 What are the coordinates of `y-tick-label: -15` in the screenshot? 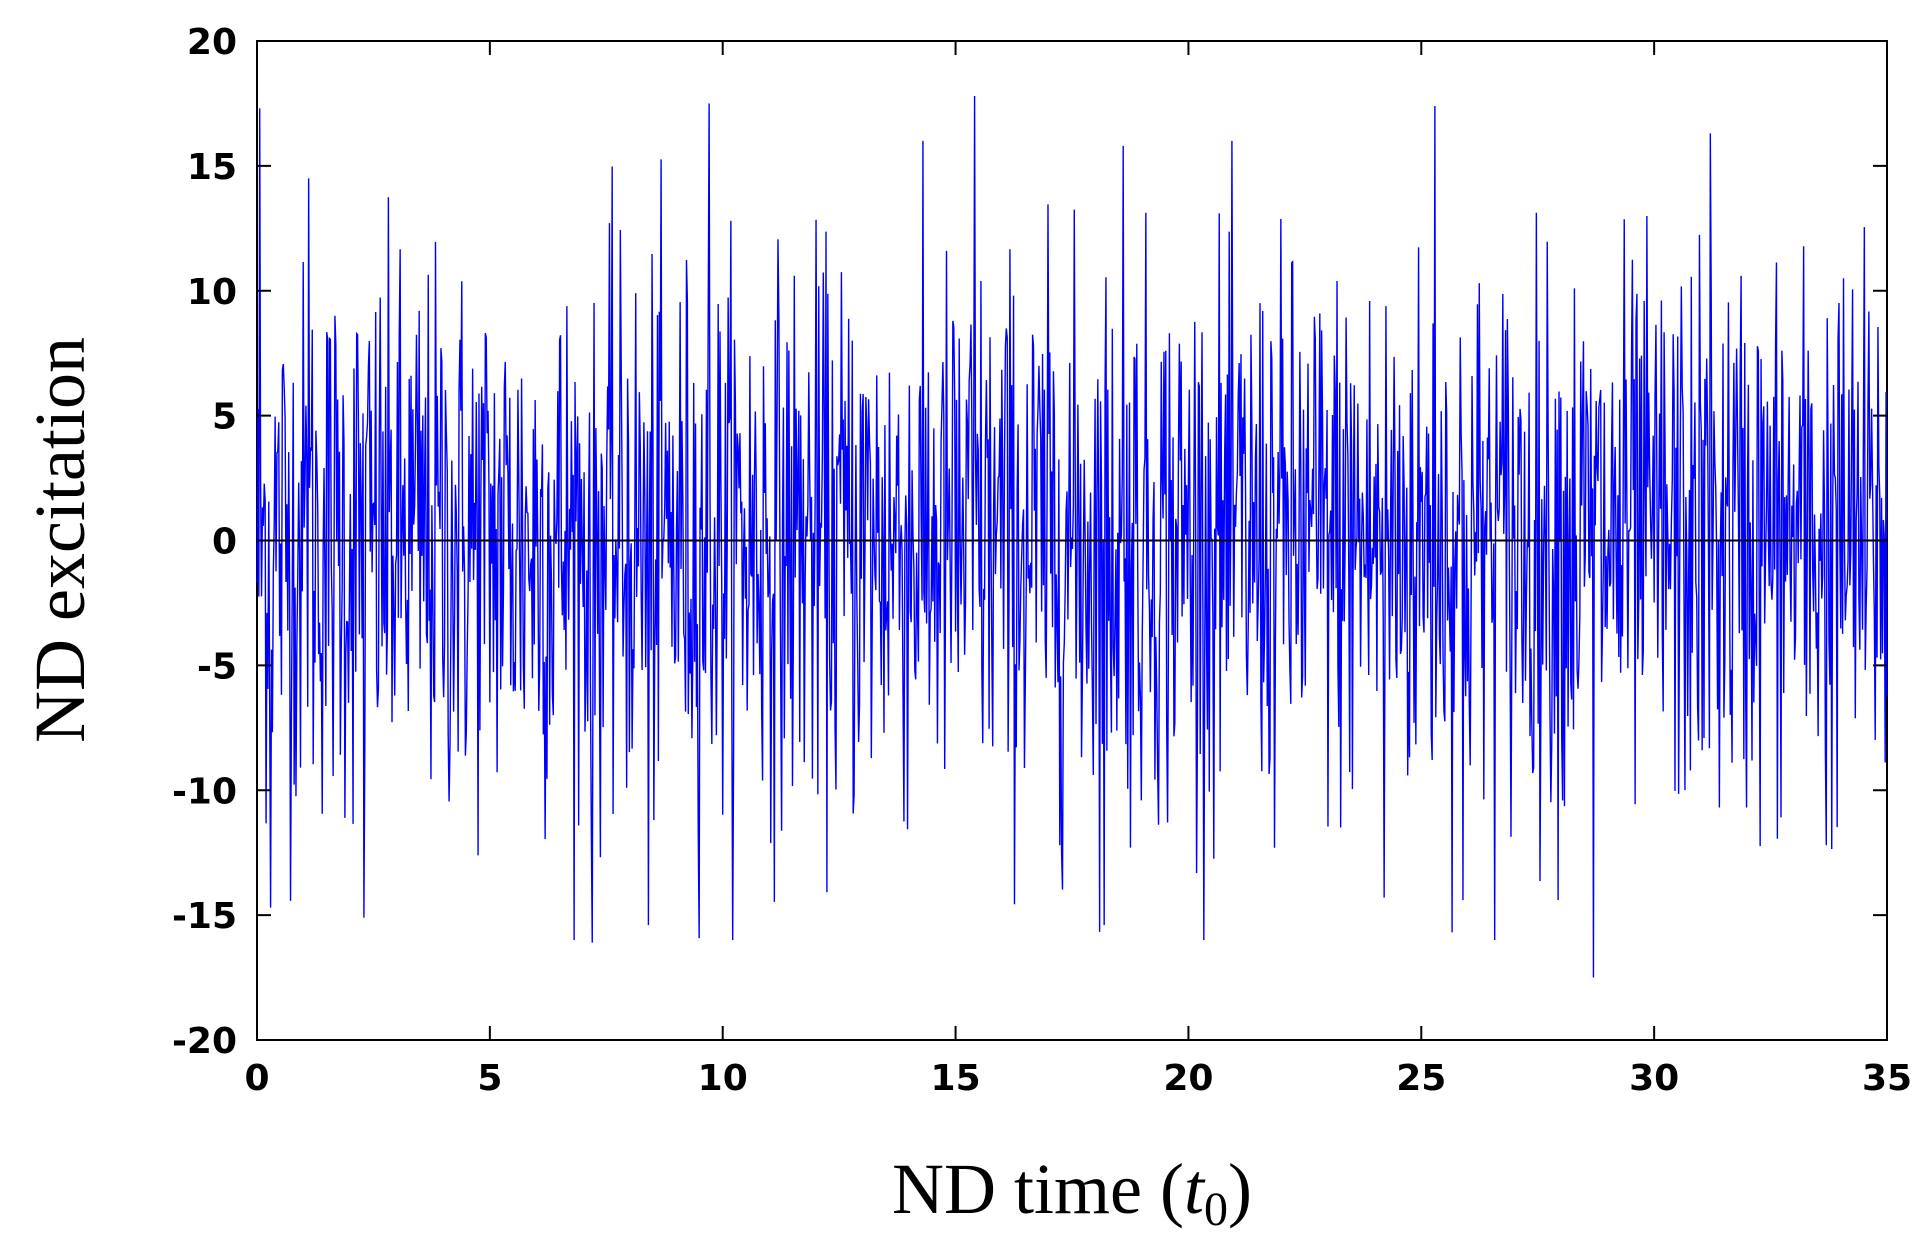 It's located at (204, 916).